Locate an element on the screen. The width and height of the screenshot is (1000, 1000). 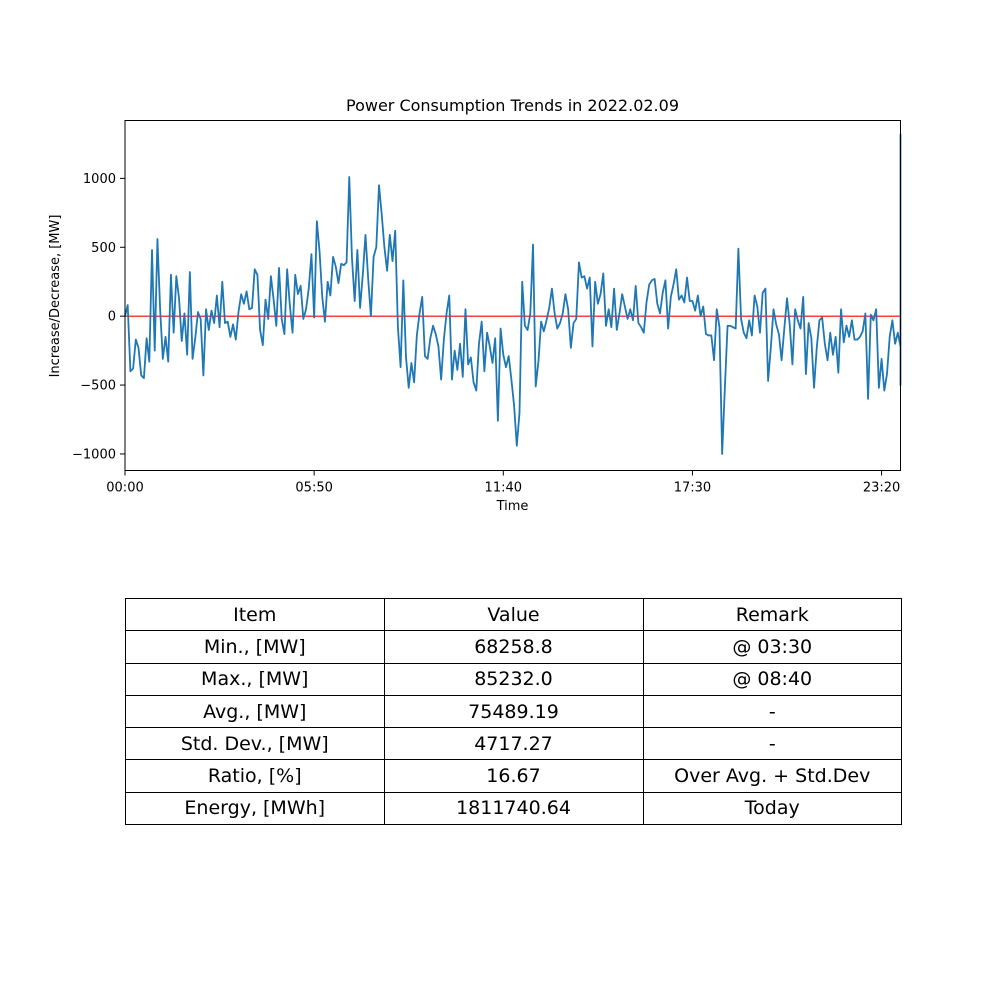
row-remark-cell: Today is located at coordinates (772, 808).